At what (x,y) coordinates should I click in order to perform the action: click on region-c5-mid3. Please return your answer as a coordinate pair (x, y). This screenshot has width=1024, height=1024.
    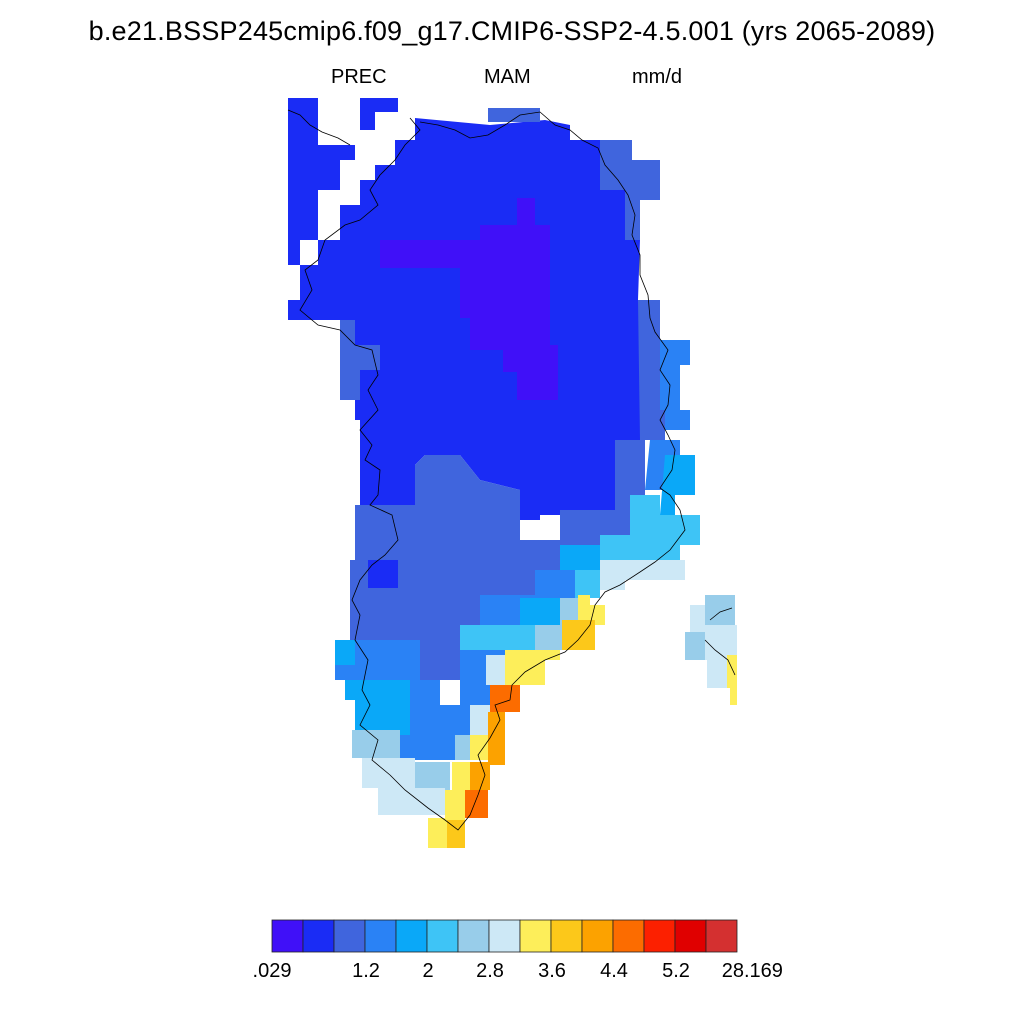
    Looking at the image, I should click on (395, 720).